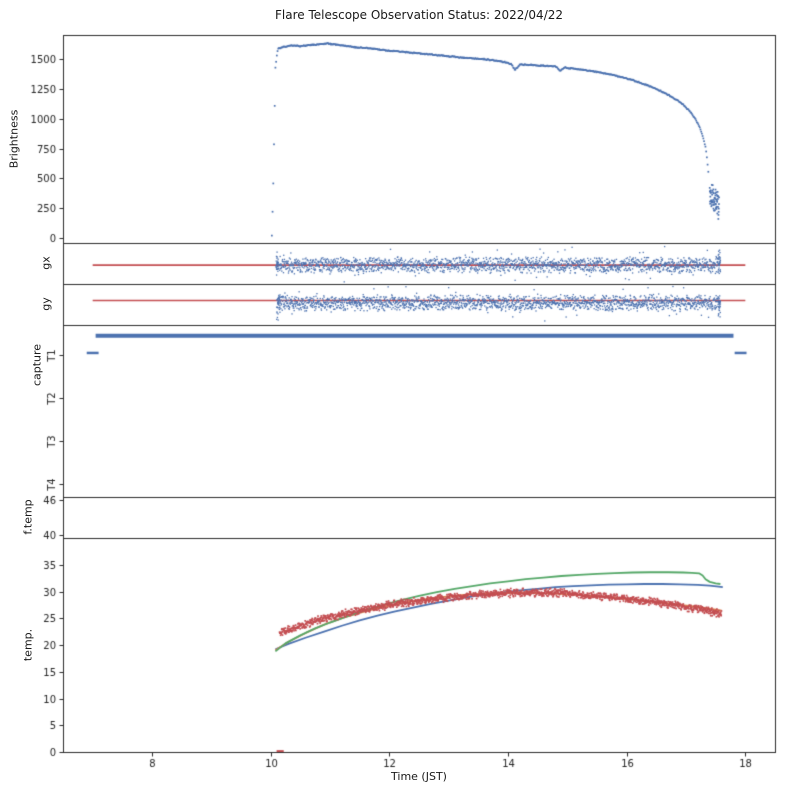 This screenshot has width=789, height=798. What do you see at coordinates (28, 645) in the screenshot?
I see `y-axis-label-temp: temp.` at bounding box center [28, 645].